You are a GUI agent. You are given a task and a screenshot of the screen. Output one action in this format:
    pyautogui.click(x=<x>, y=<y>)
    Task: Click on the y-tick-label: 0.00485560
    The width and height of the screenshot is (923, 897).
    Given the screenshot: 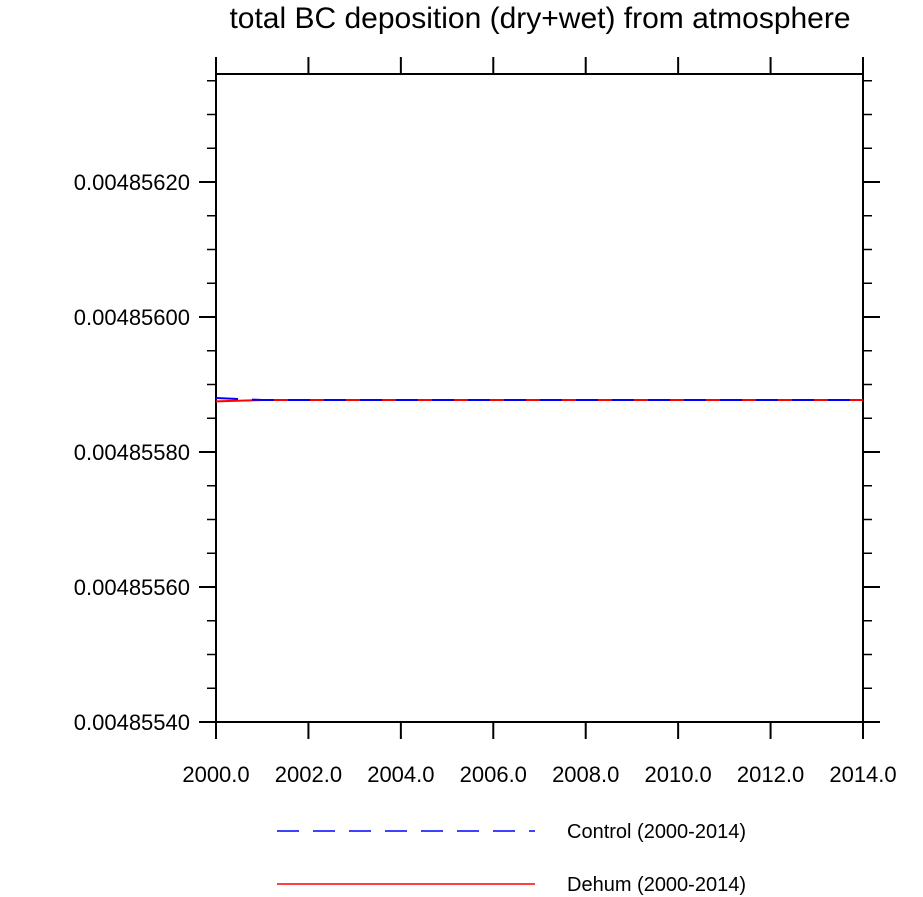 What is the action you would take?
    pyautogui.click(x=132, y=587)
    